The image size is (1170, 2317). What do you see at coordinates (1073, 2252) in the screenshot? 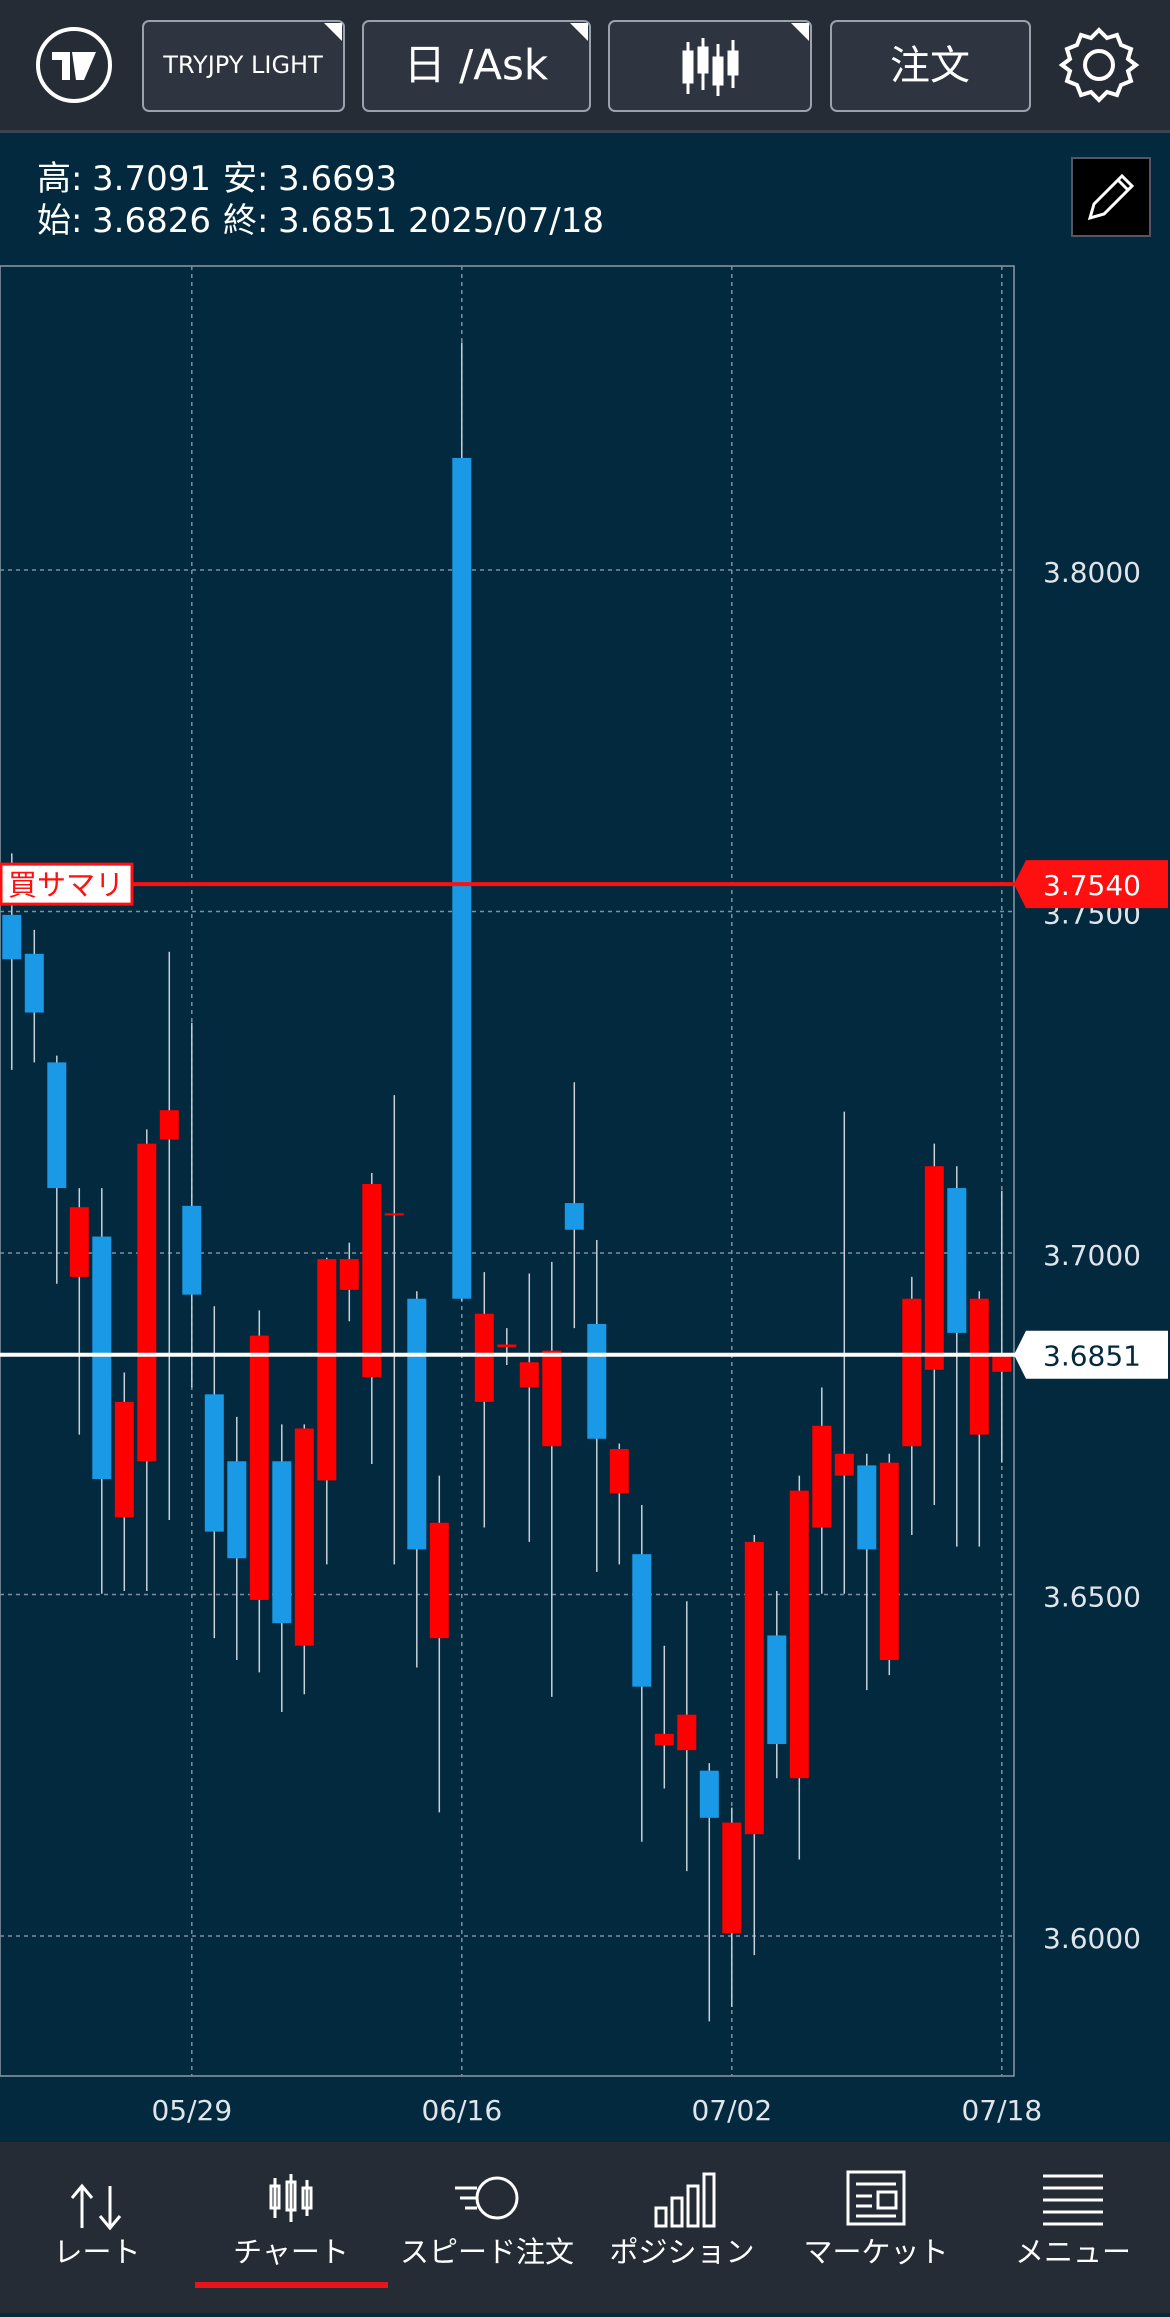
I see `nav-item: メニュー` at bounding box center [1073, 2252].